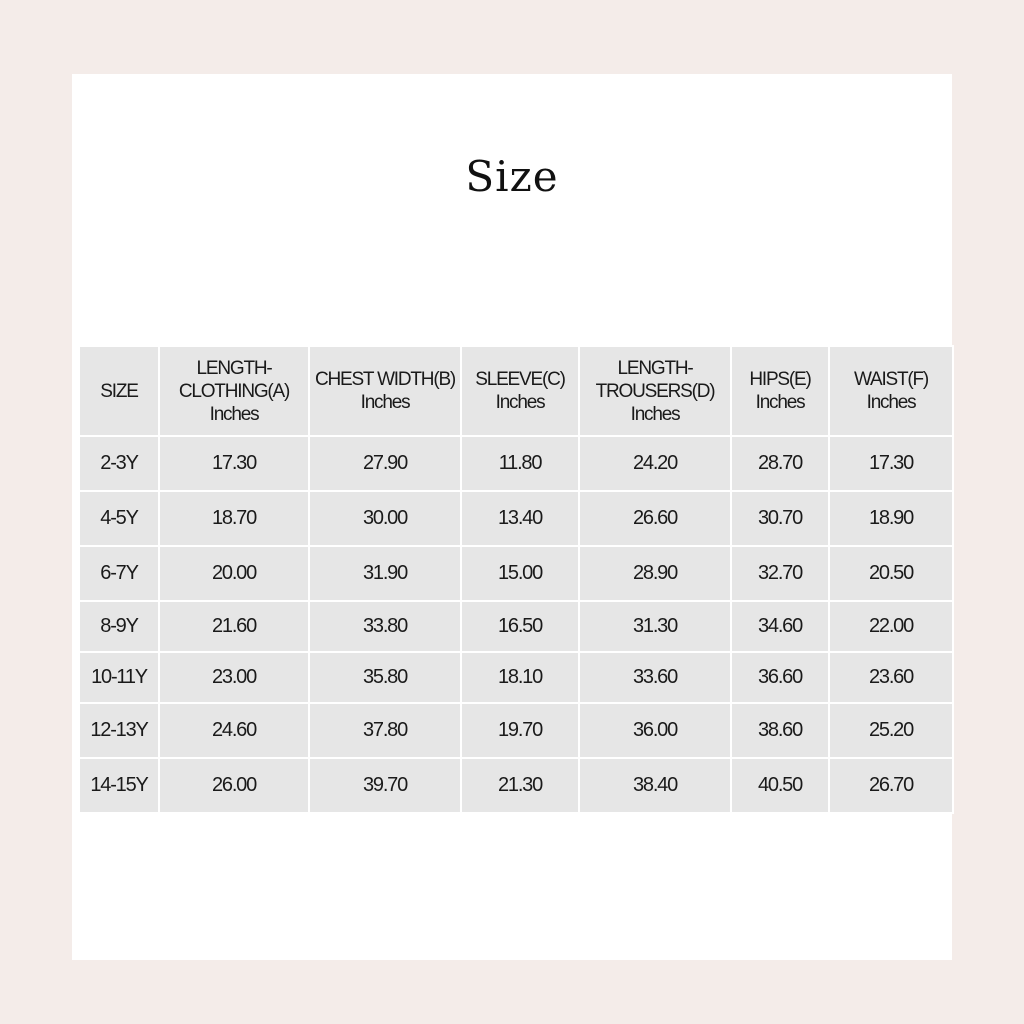  I want to click on column-header-hips: HIPS(E) Inches, so click(780, 391).